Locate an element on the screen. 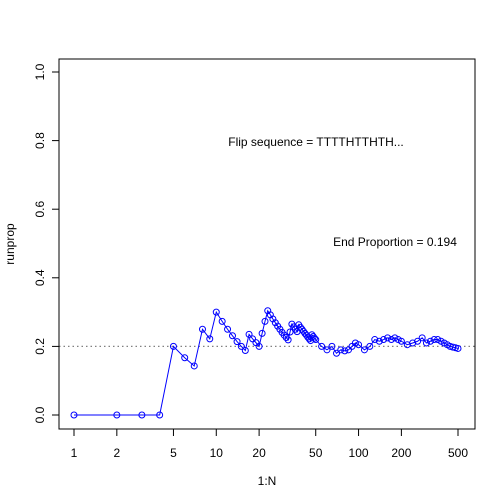  x-axis-label: 1:N is located at coordinates (267, 481).